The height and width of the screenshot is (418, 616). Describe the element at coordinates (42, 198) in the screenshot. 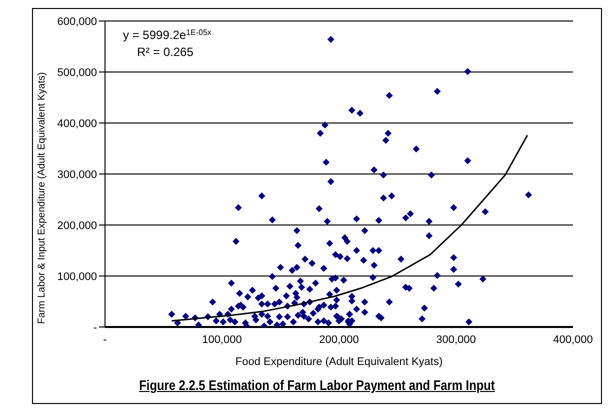

I see `y-axis-title: Farm Labor & Input Expenditure (Adult Equivalent Kyats)` at that location.